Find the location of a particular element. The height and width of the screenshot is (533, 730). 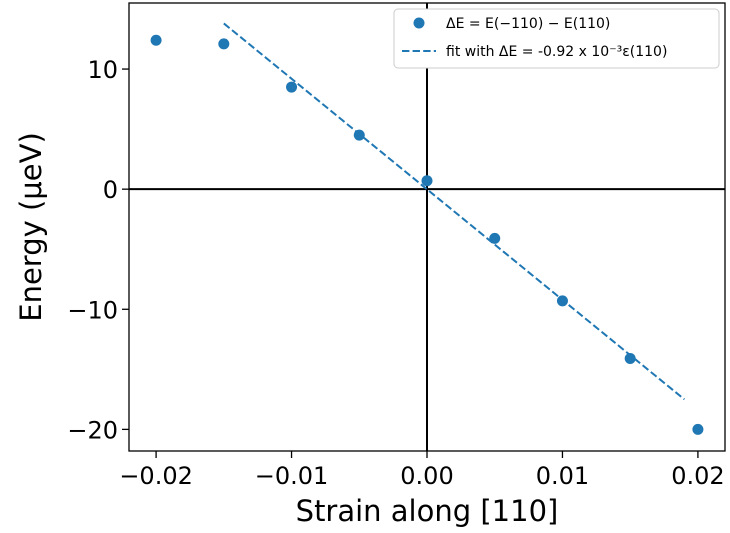

legend-box is located at coordinates (556, 38).